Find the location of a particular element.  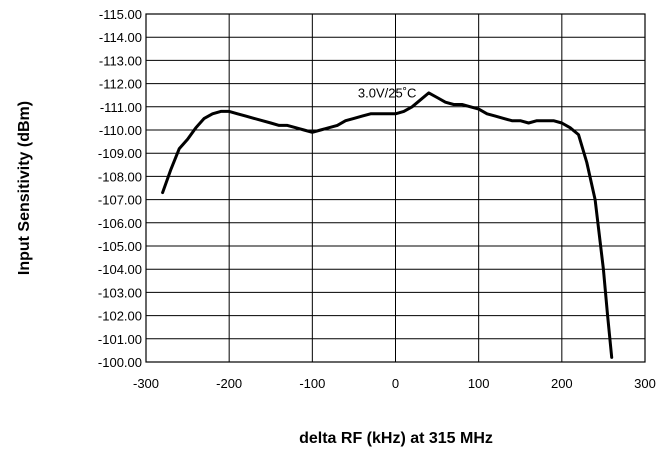

y-tick-label: -100.00 is located at coordinates (120, 362).